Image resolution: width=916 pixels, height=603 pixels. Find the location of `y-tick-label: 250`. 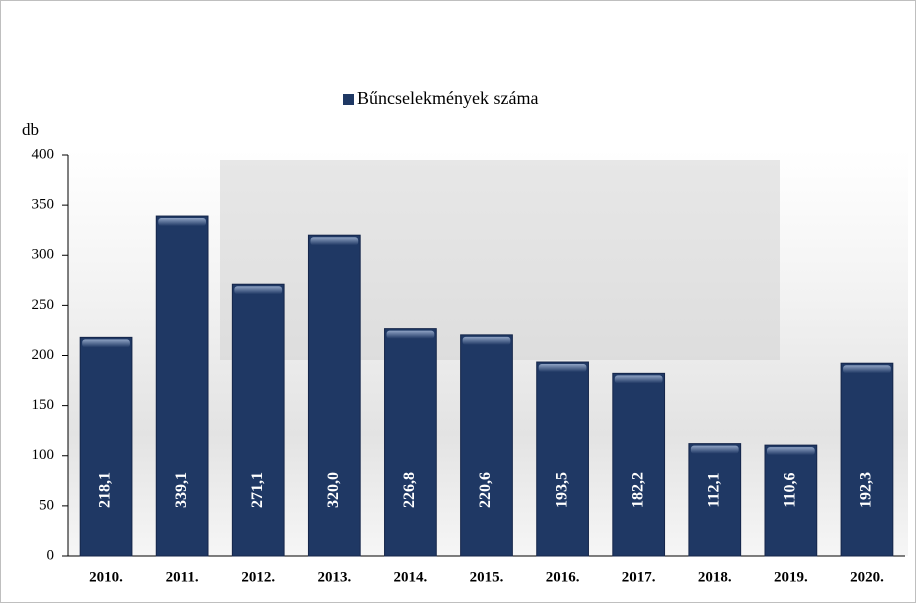

y-tick-label: 250 is located at coordinates (43, 305).